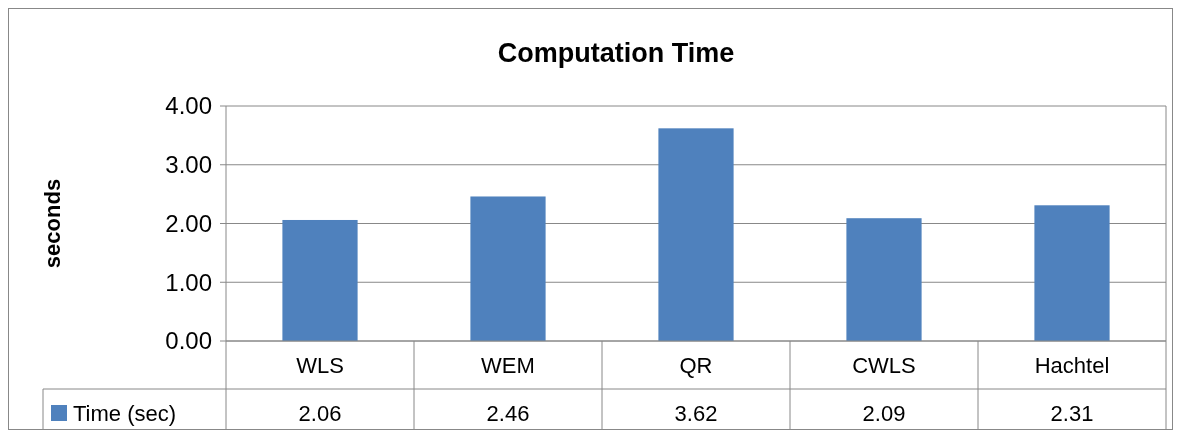 This screenshot has width=1181, height=438. What do you see at coordinates (616, 53) in the screenshot?
I see `chart-title: Computation Time` at bounding box center [616, 53].